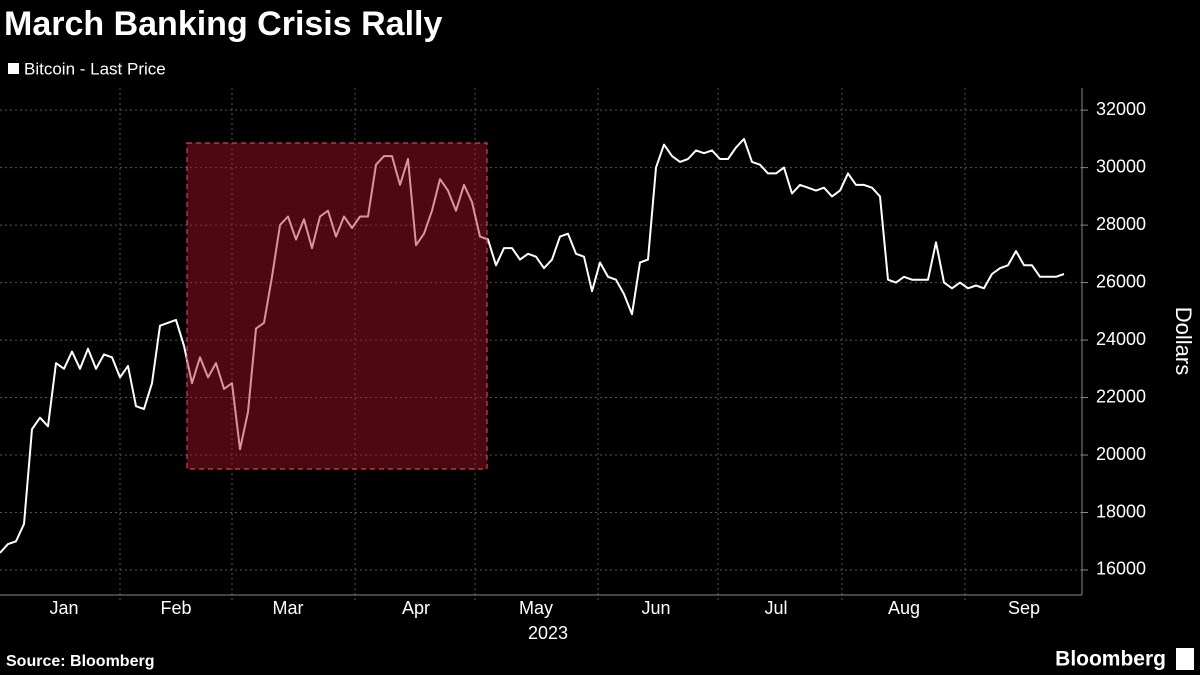 This screenshot has height=675, width=1200. I want to click on x-tick-label: Jul, so click(775, 608).